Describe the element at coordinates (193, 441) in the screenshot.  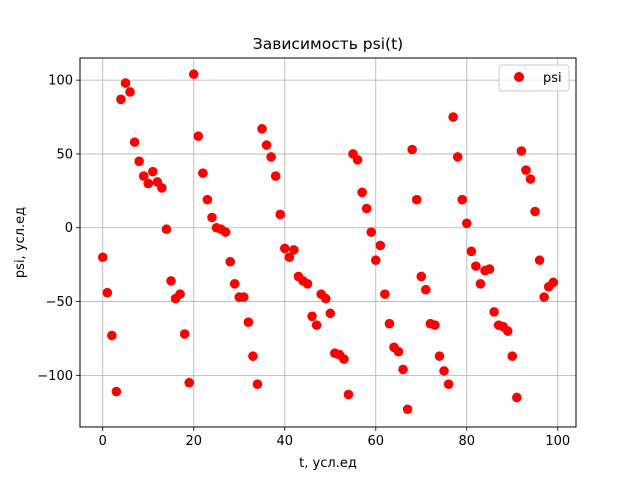
I see `x-tick-label: 20` at that location.